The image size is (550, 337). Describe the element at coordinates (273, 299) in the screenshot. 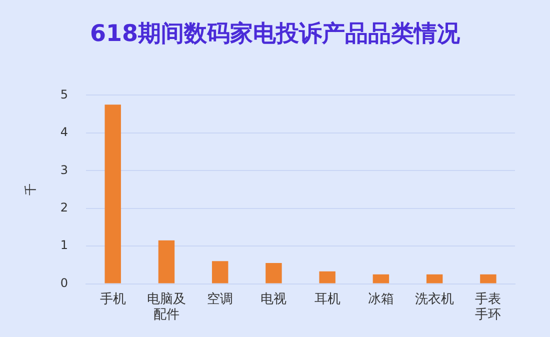

I see `x-tick-label: 电视` at that location.